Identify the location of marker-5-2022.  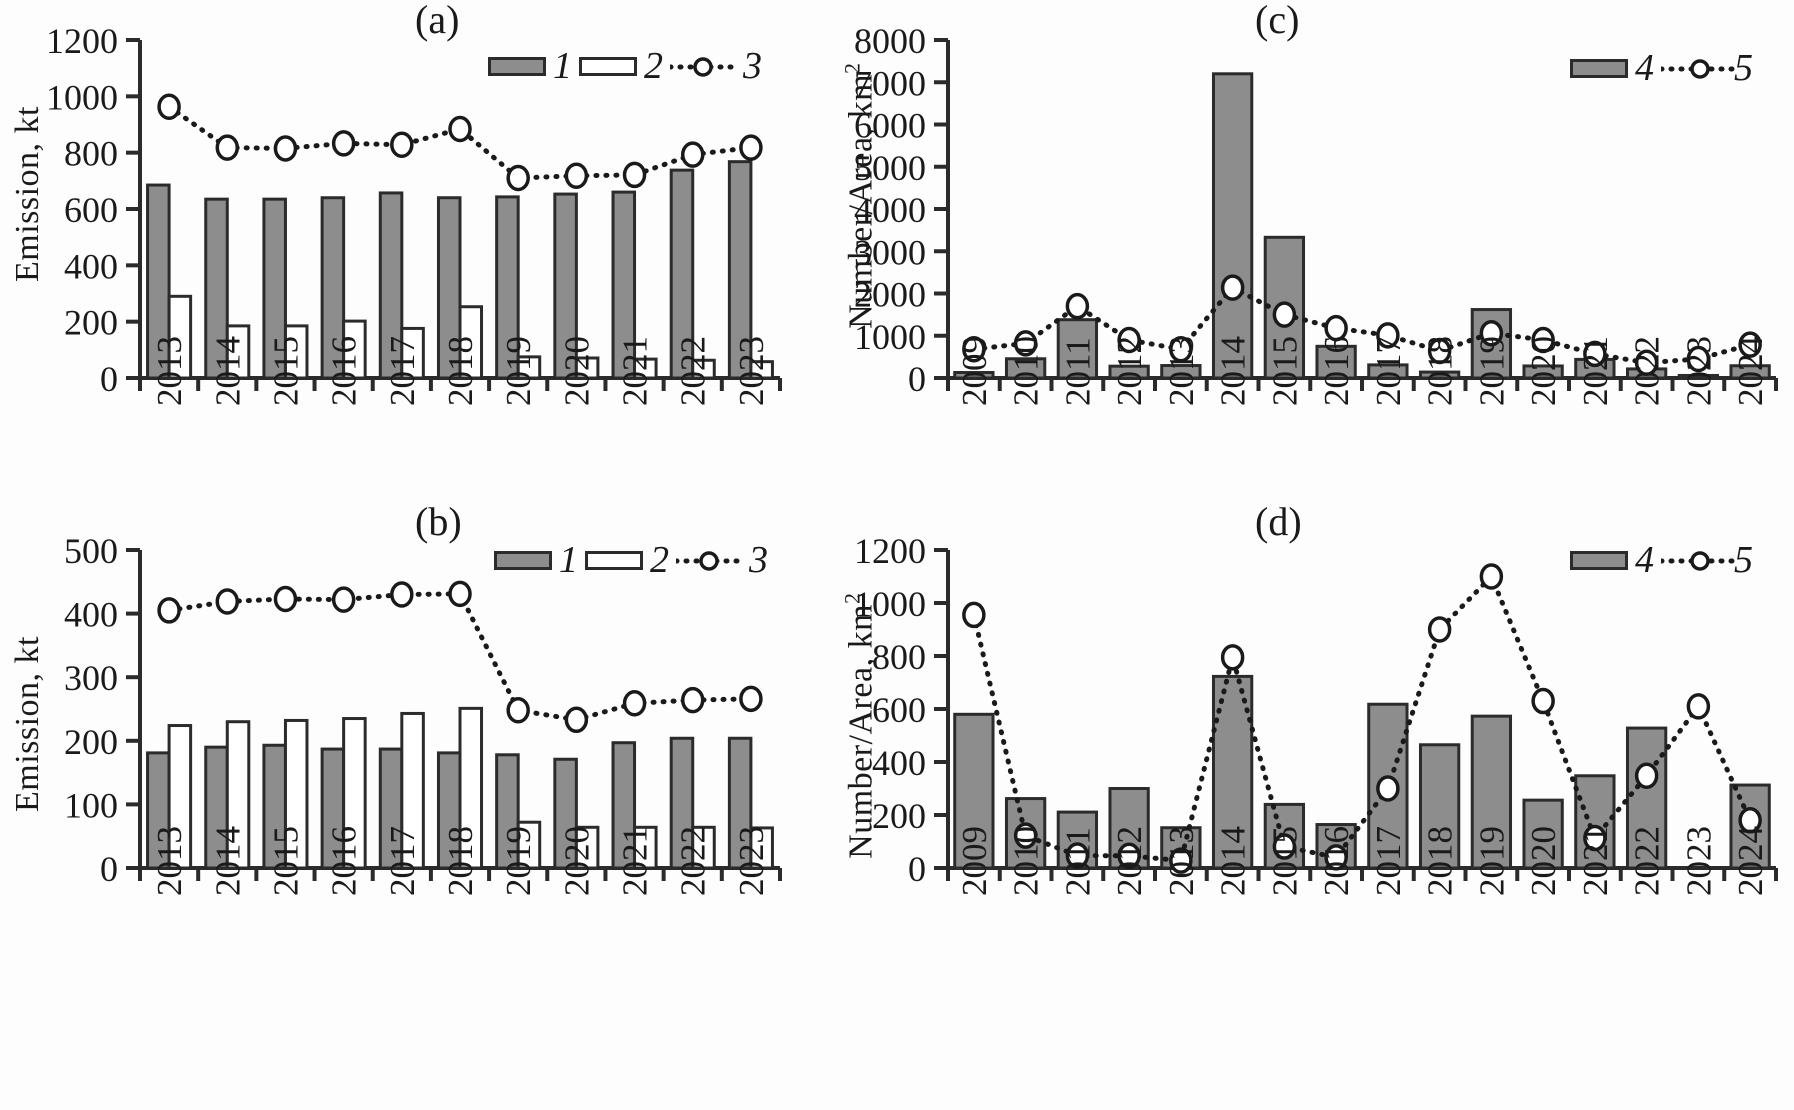
(1646, 363).